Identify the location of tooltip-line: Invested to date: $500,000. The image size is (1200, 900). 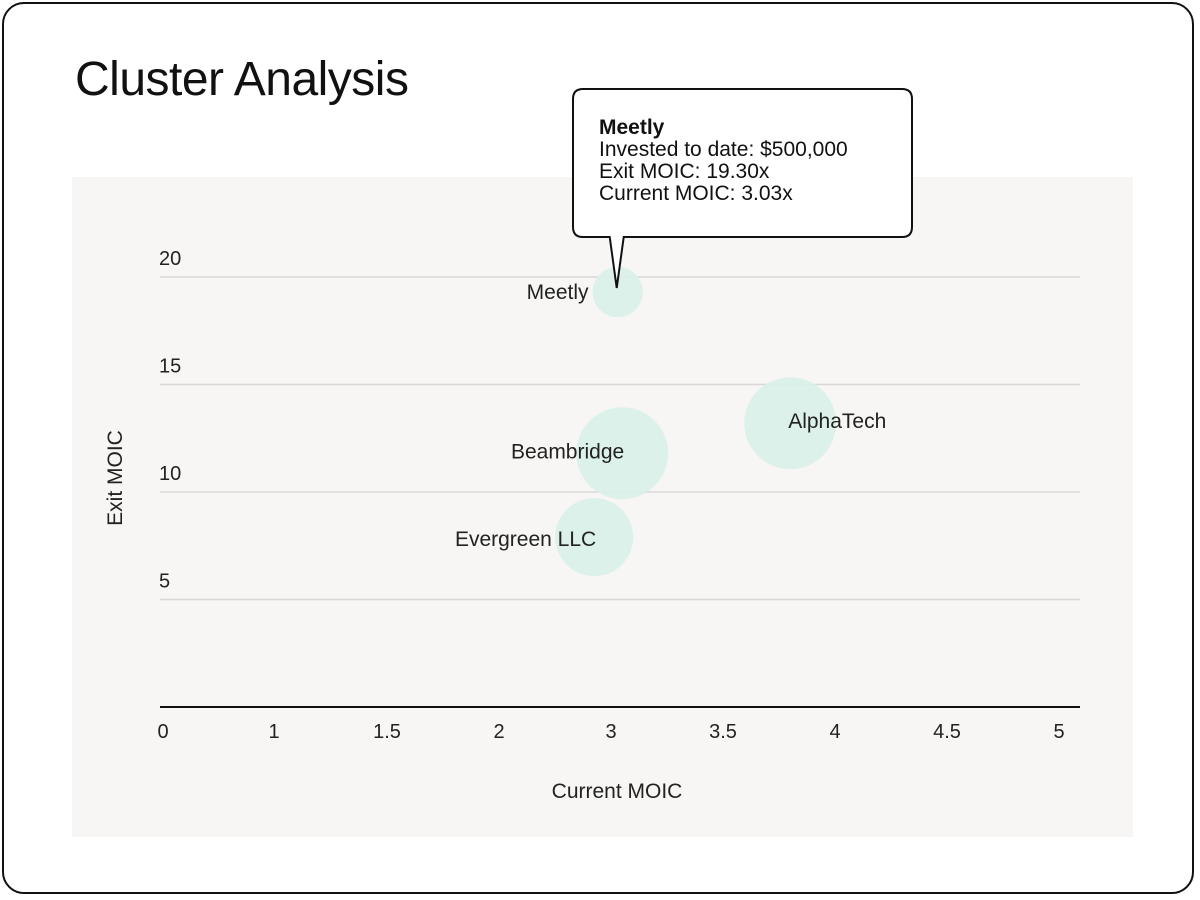
(723, 149).